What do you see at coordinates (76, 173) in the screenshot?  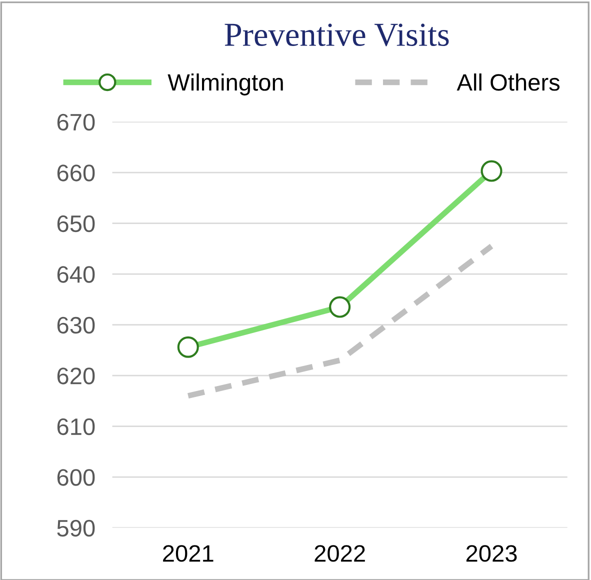 I see `y-tick-label: 660` at bounding box center [76, 173].